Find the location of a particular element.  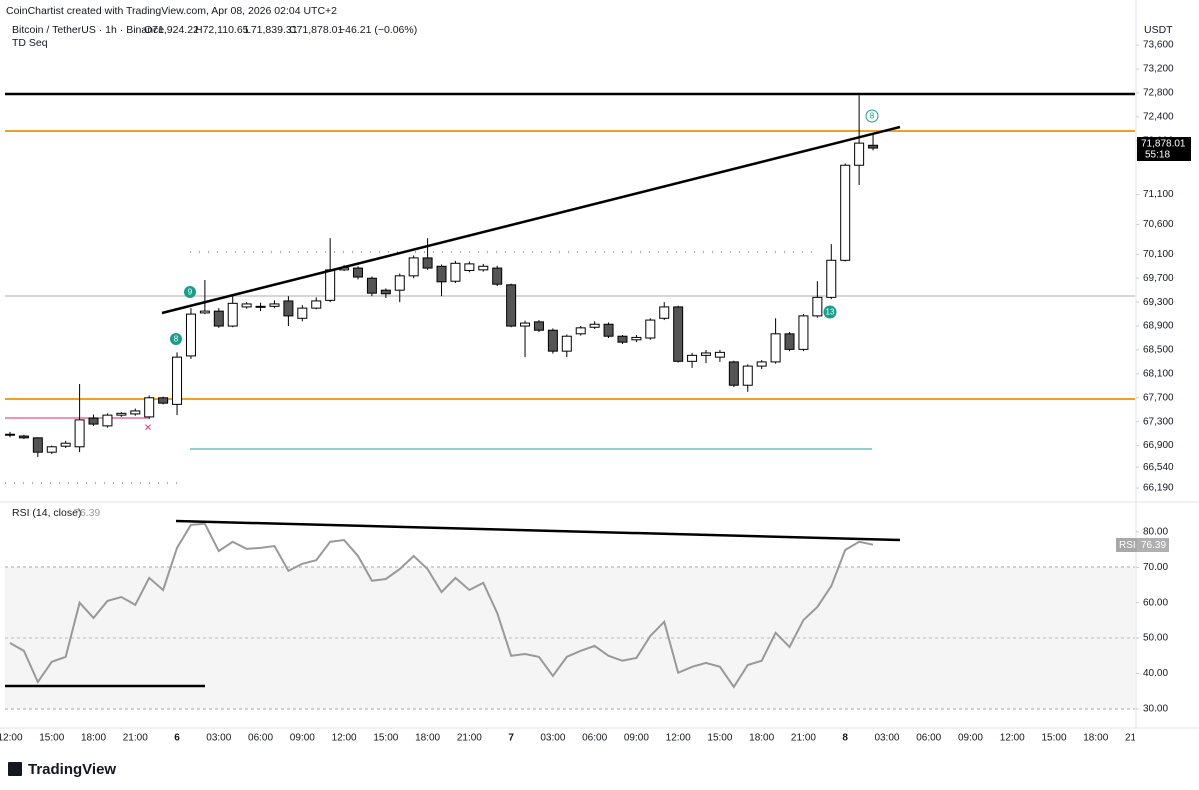

ohlc-open: O71,924.22 is located at coordinates (171, 30).